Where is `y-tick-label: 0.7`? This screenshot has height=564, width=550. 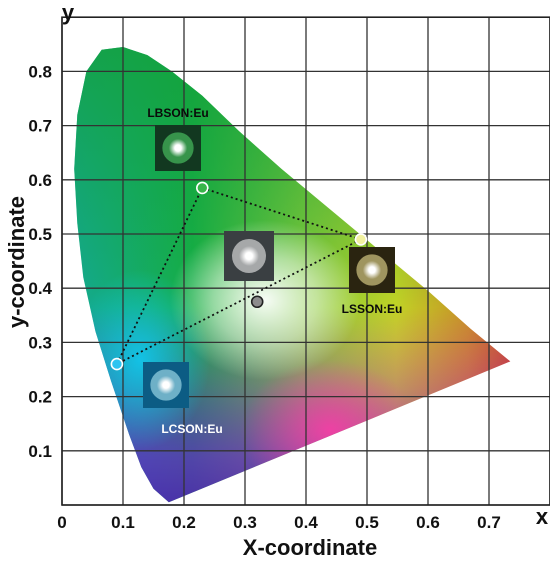
y-tick-label: 0.7 is located at coordinates (40, 126).